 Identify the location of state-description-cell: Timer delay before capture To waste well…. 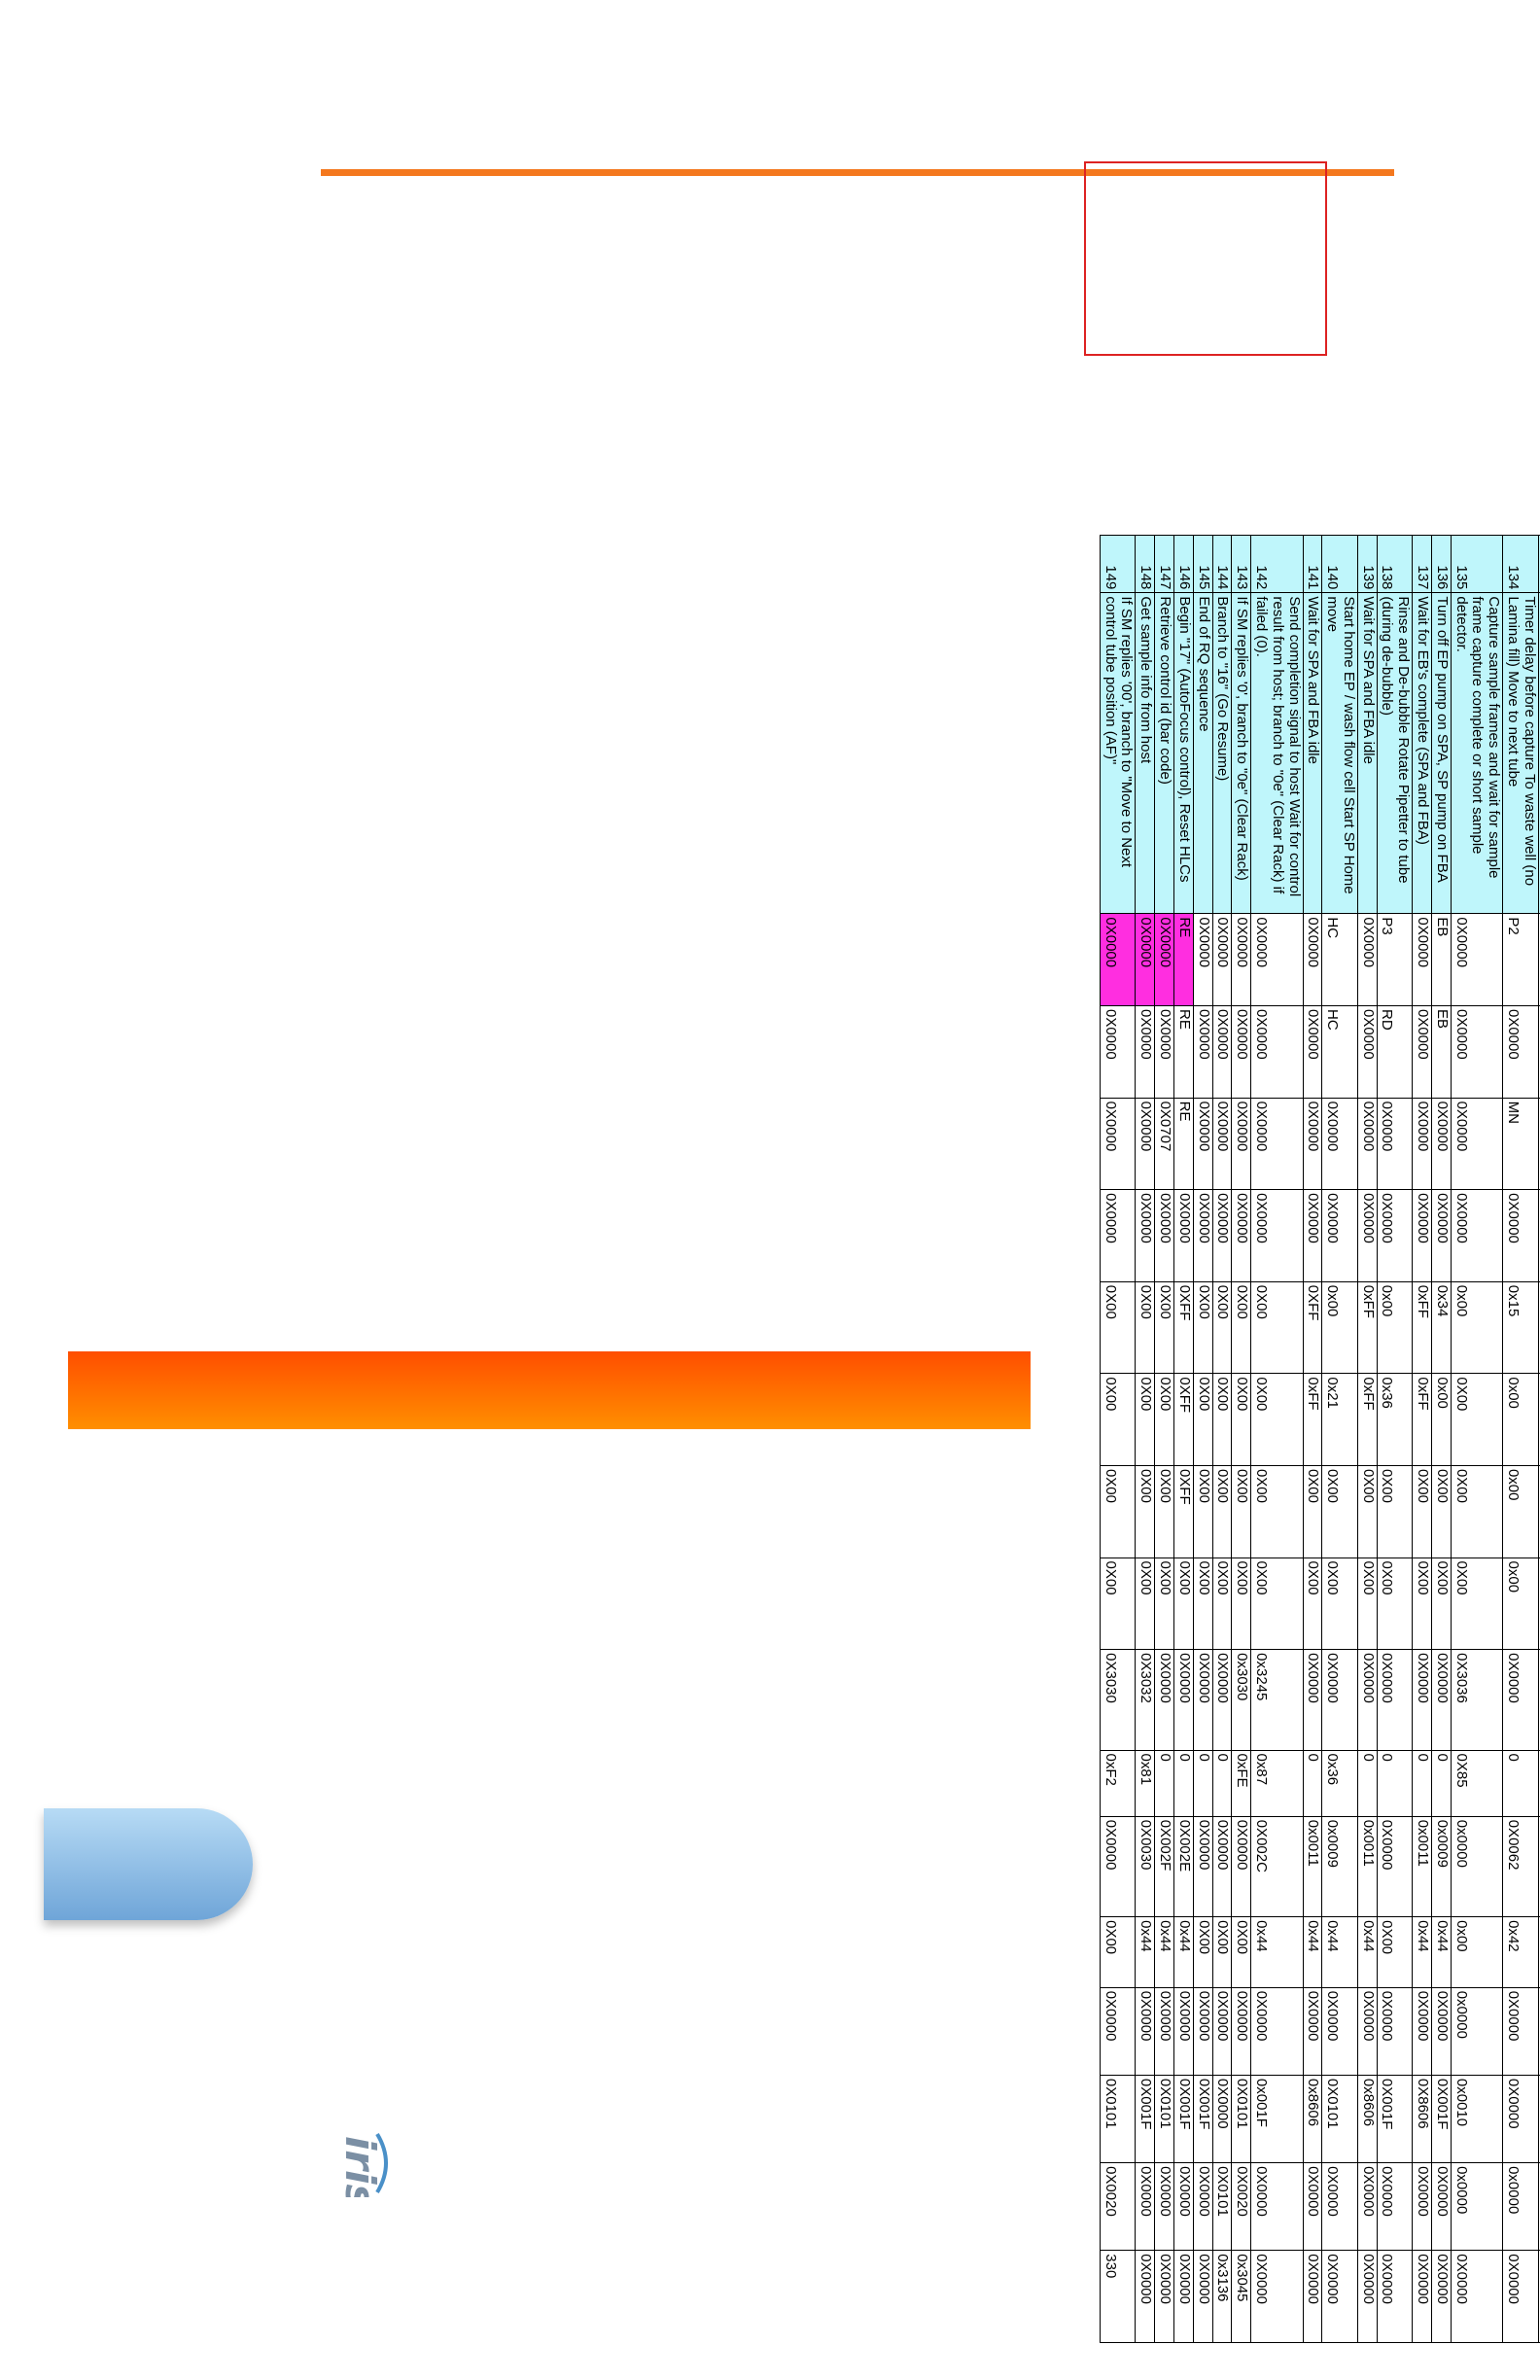
(1520, 753).